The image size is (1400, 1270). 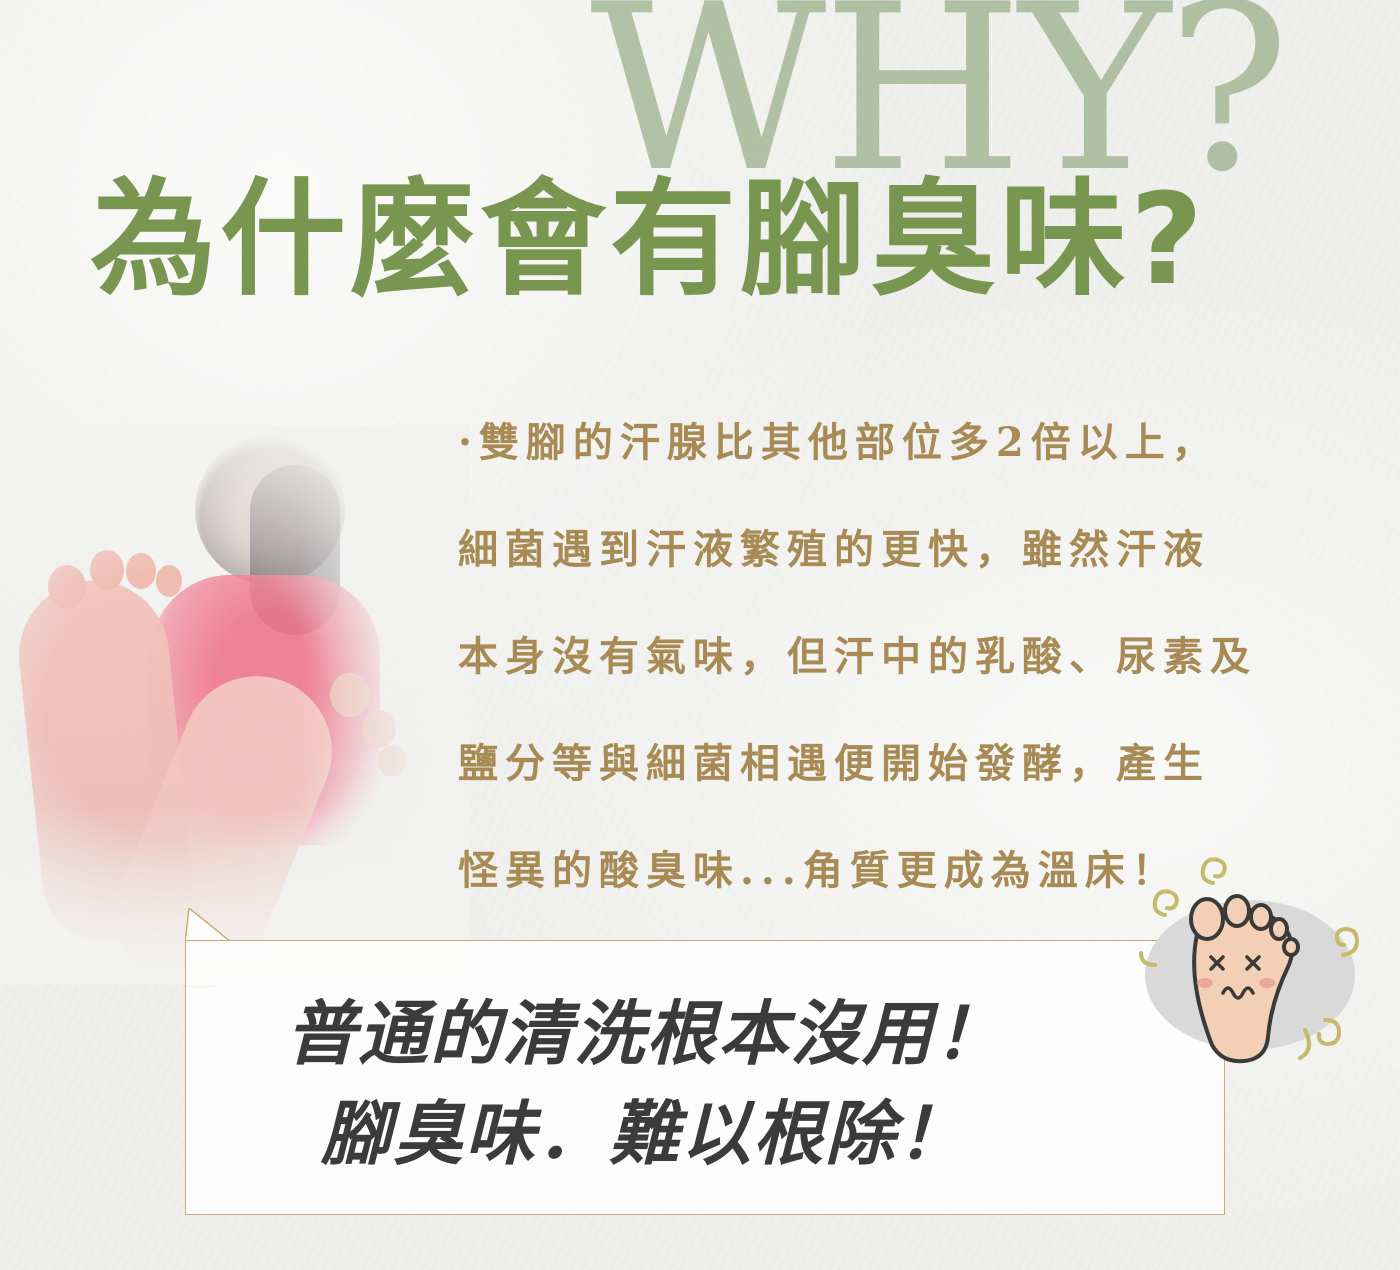 I want to click on callout-line-2: 腳臭味．難以根除！, so click(x=645, y=1133).